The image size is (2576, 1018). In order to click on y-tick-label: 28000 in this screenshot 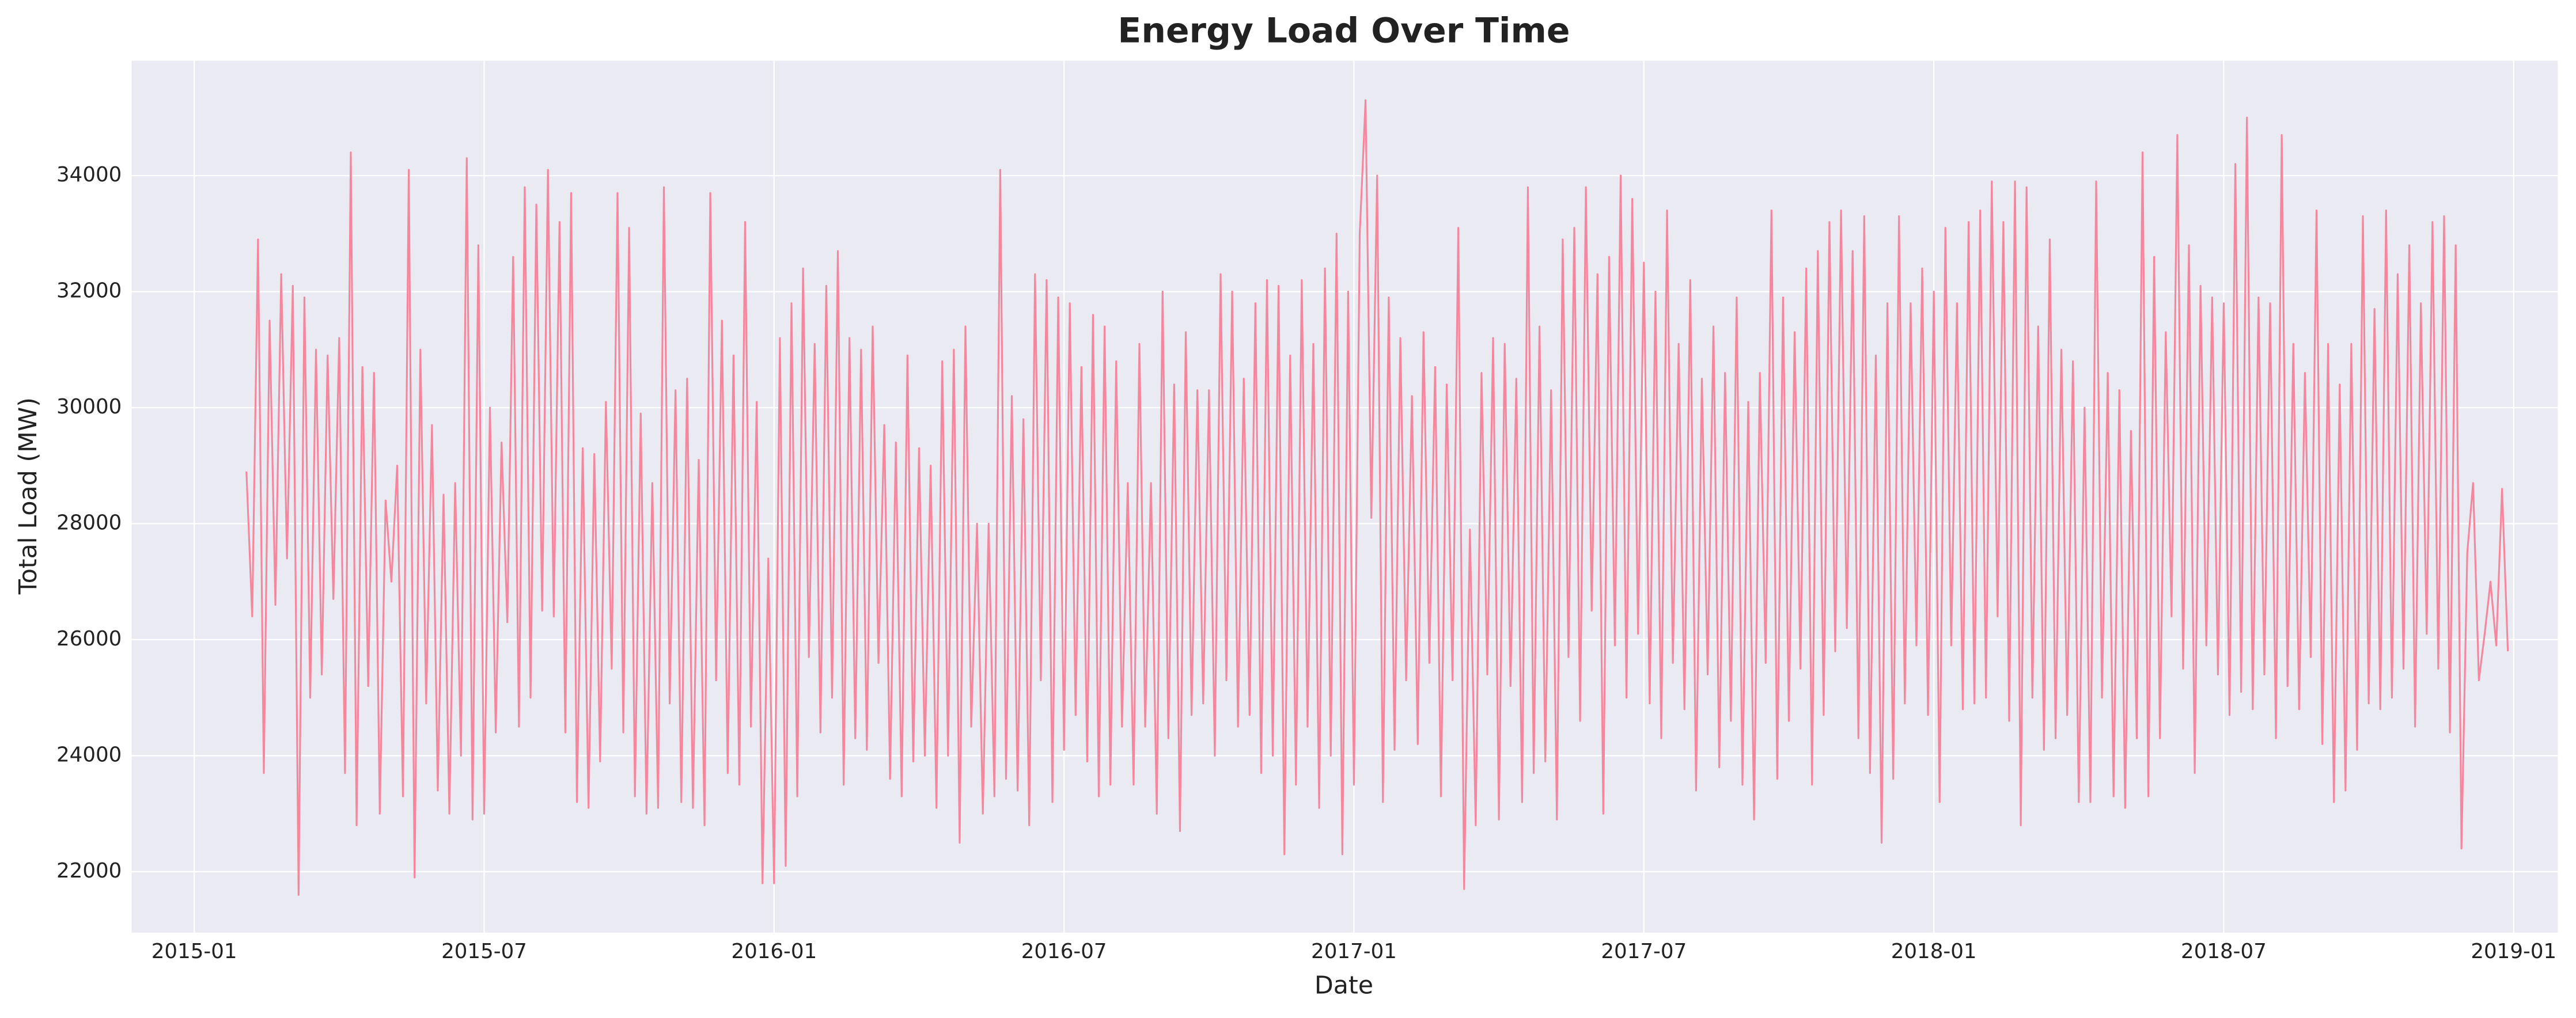, I will do `click(89, 522)`.